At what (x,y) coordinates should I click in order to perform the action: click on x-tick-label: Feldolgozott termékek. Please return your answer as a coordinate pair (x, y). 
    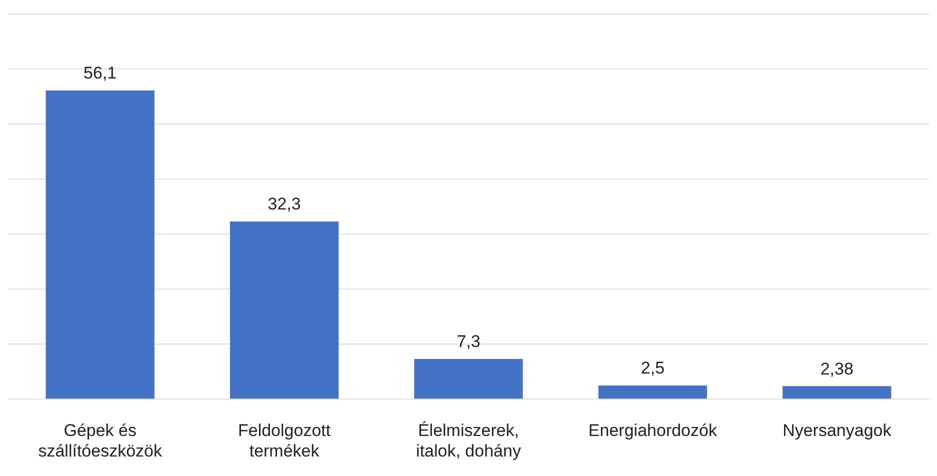
    Looking at the image, I should click on (284, 440).